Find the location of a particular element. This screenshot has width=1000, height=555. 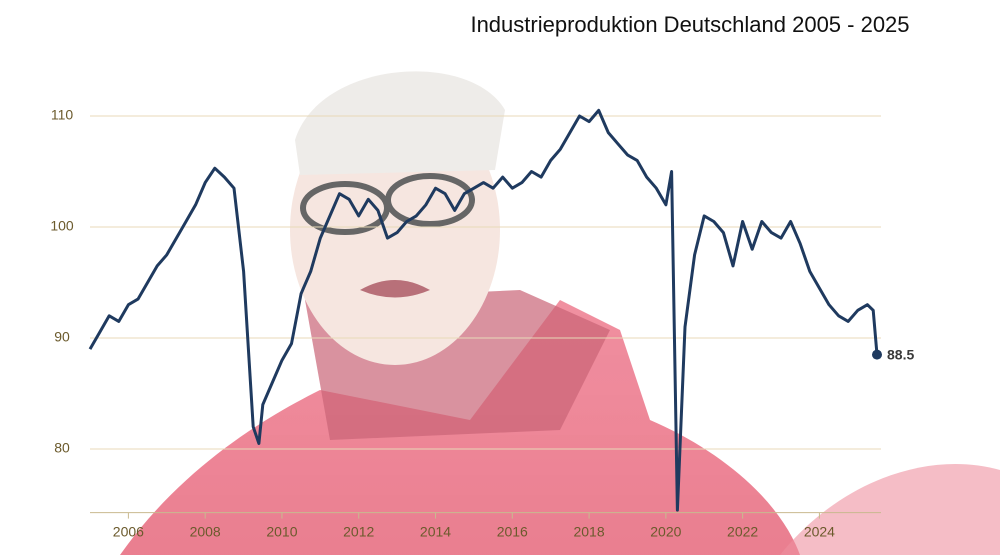

y-tick-label: 80 is located at coordinates (62, 448).